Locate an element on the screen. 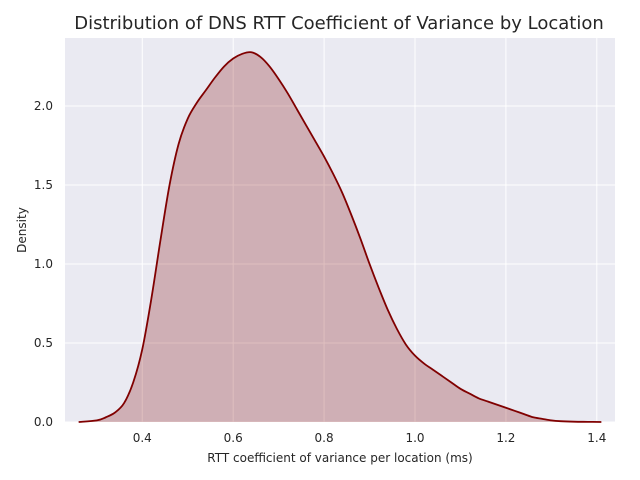 The image size is (640, 480). y-tick-label: 0.0 is located at coordinates (43, 422).